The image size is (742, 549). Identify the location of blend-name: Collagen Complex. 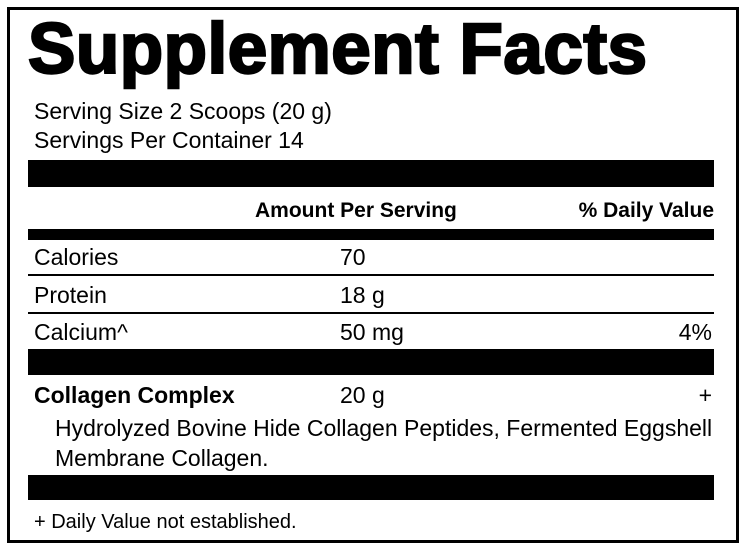
(134, 395).